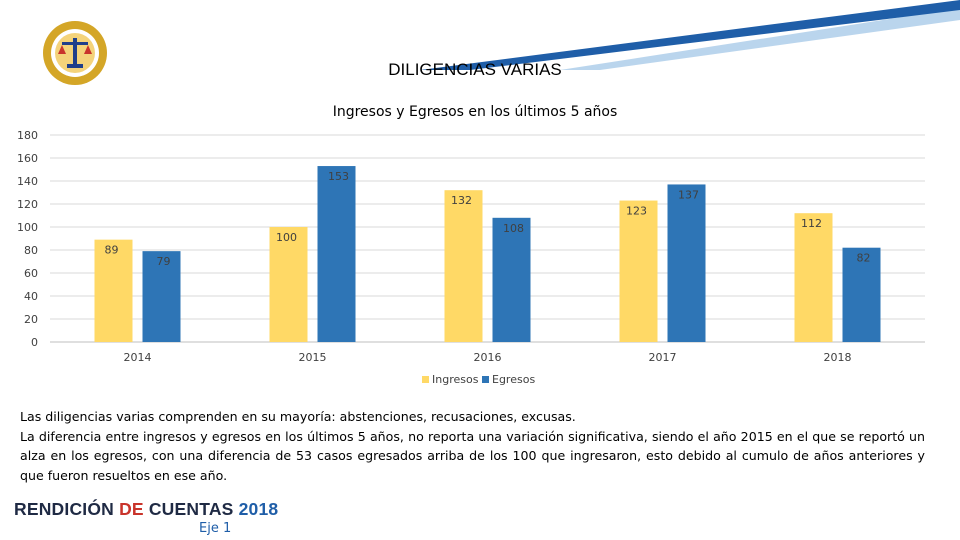 This screenshot has height=540, width=960. What do you see at coordinates (475, 112) in the screenshot?
I see `chart-title: Ingresos y Egresos en los últimos 5 años` at bounding box center [475, 112].